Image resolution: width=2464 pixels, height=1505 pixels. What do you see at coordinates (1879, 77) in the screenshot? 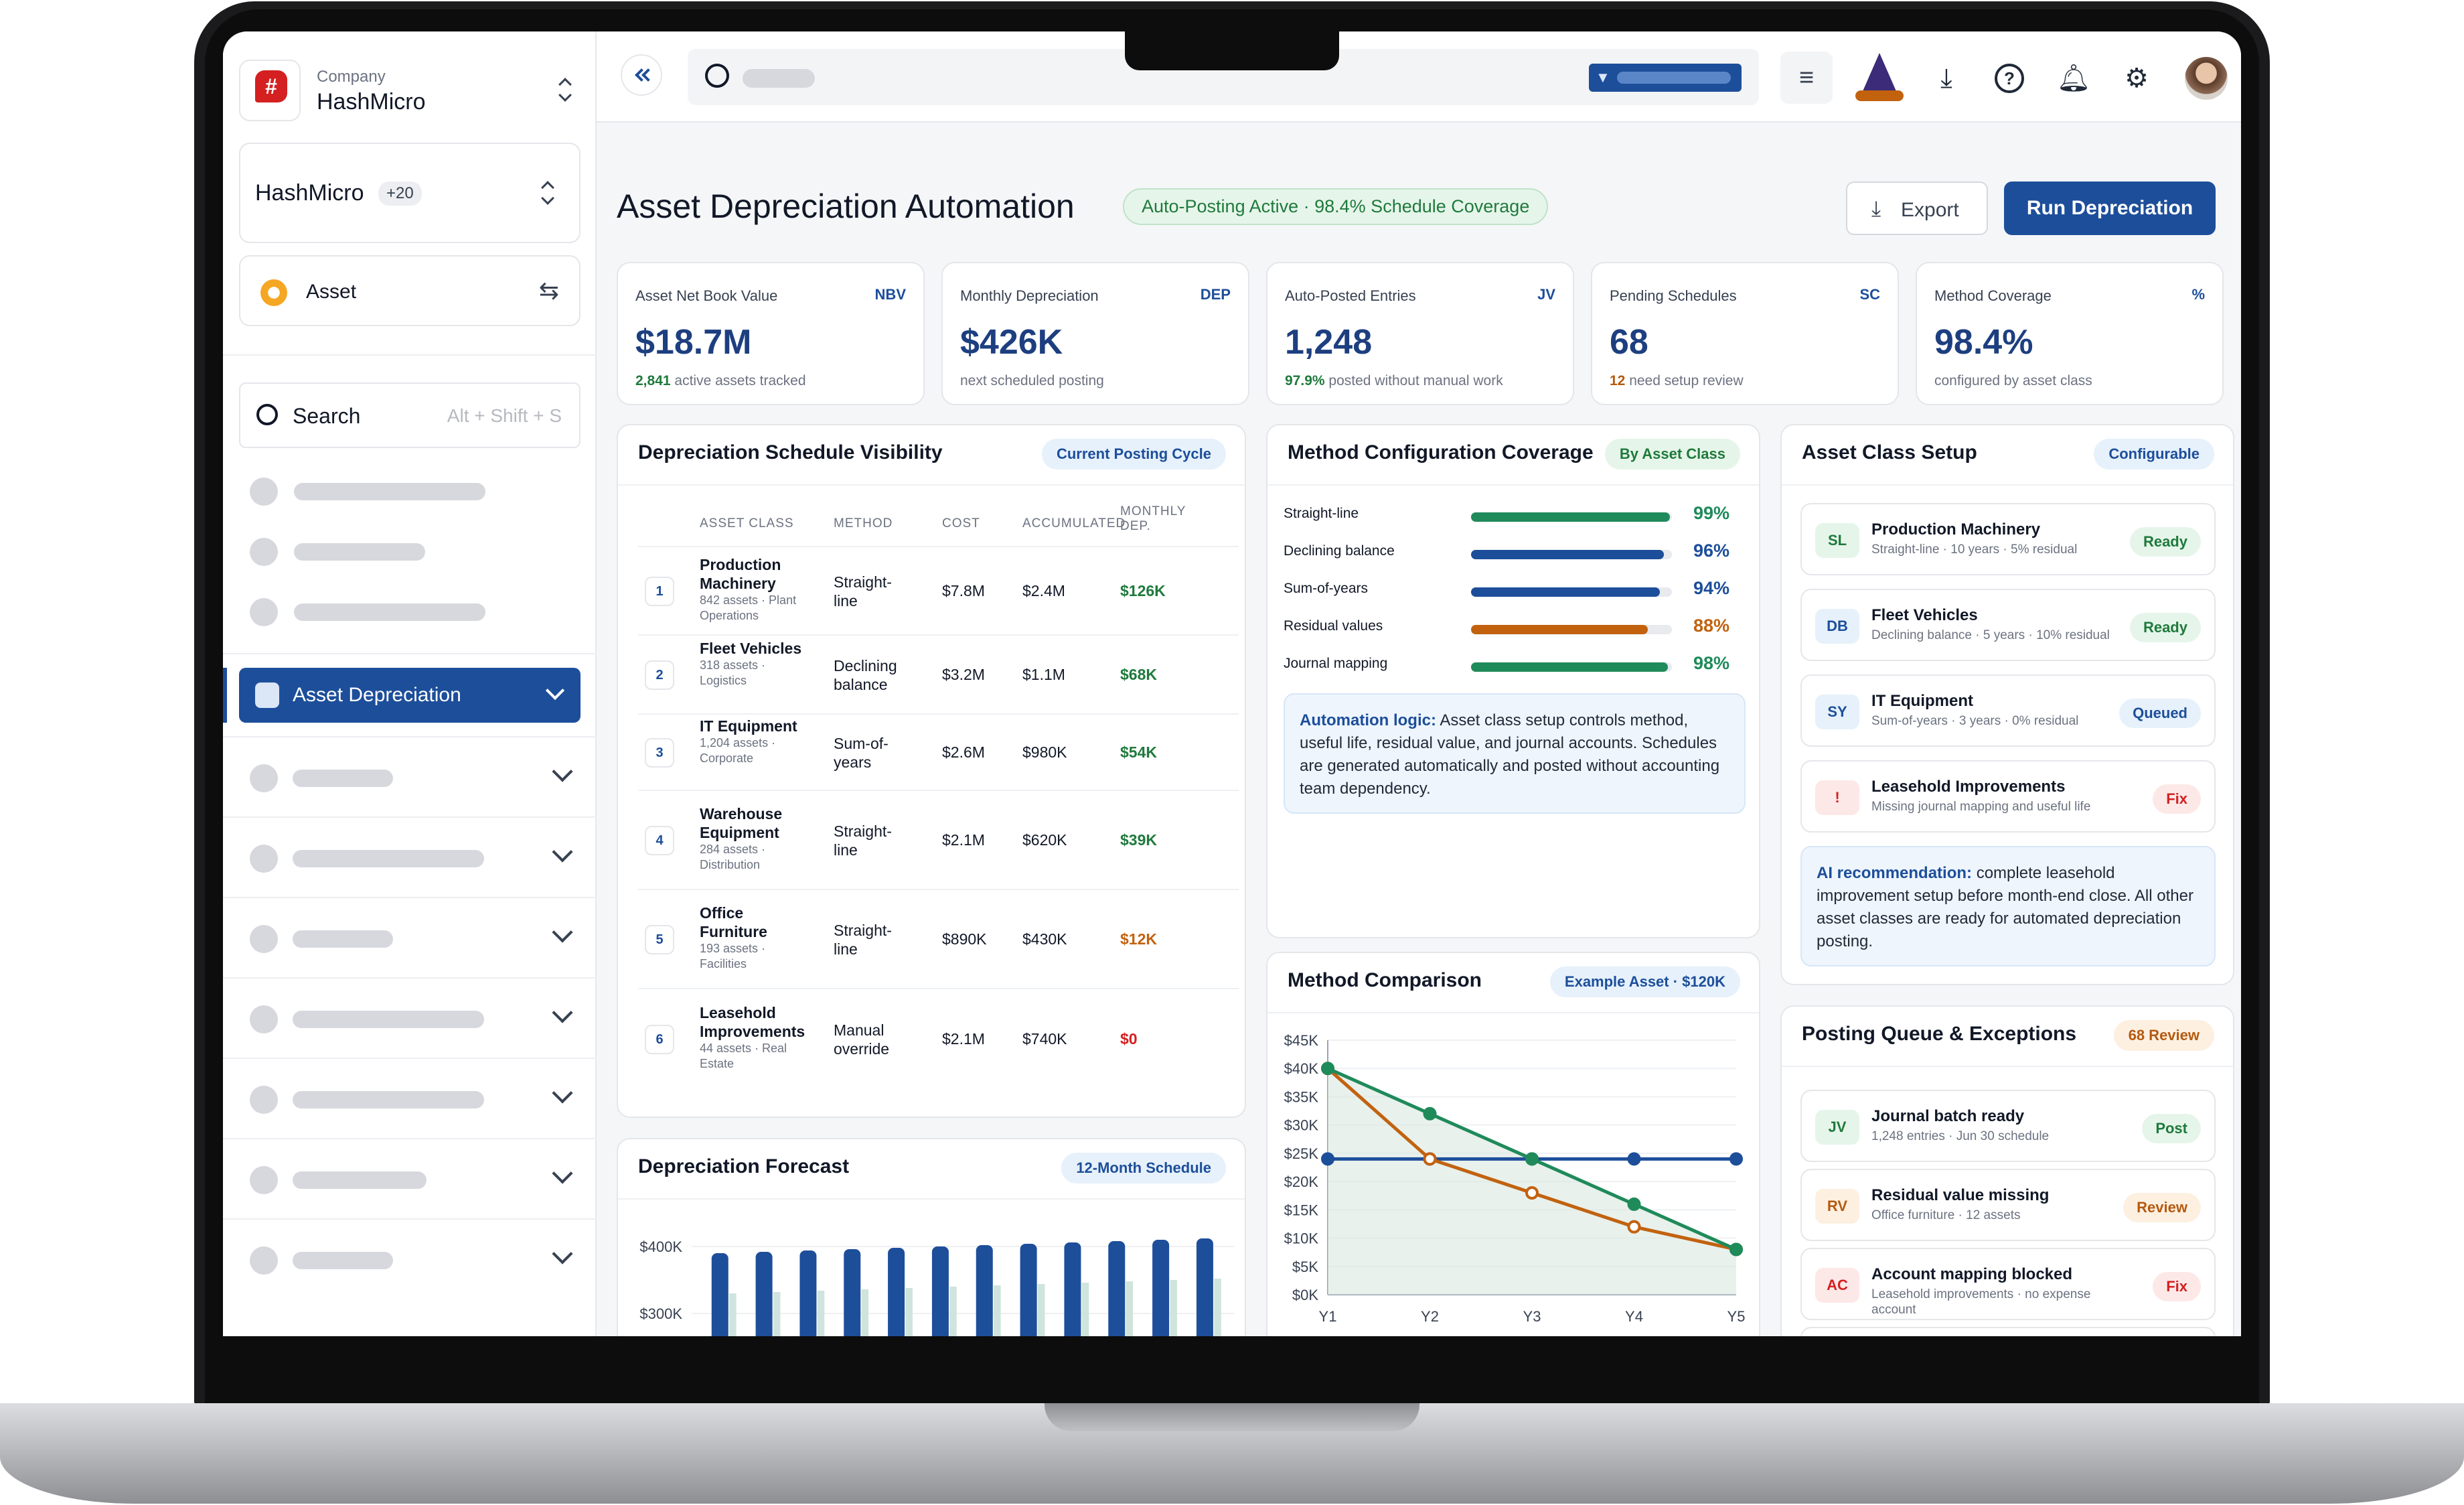
I see `wizard-hat-icon` at bounding box center [1879, 77].